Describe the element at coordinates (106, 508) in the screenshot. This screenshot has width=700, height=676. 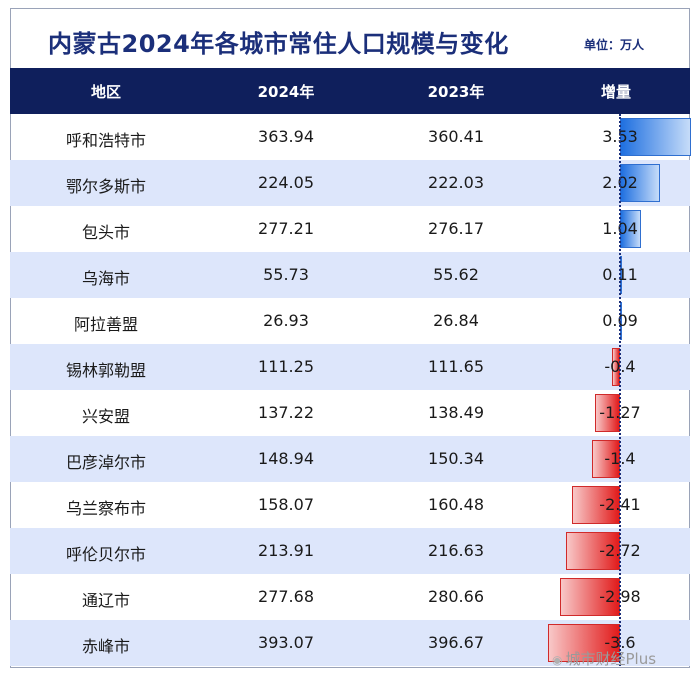
I see `cell-region: 乌兰察布市` at that location.